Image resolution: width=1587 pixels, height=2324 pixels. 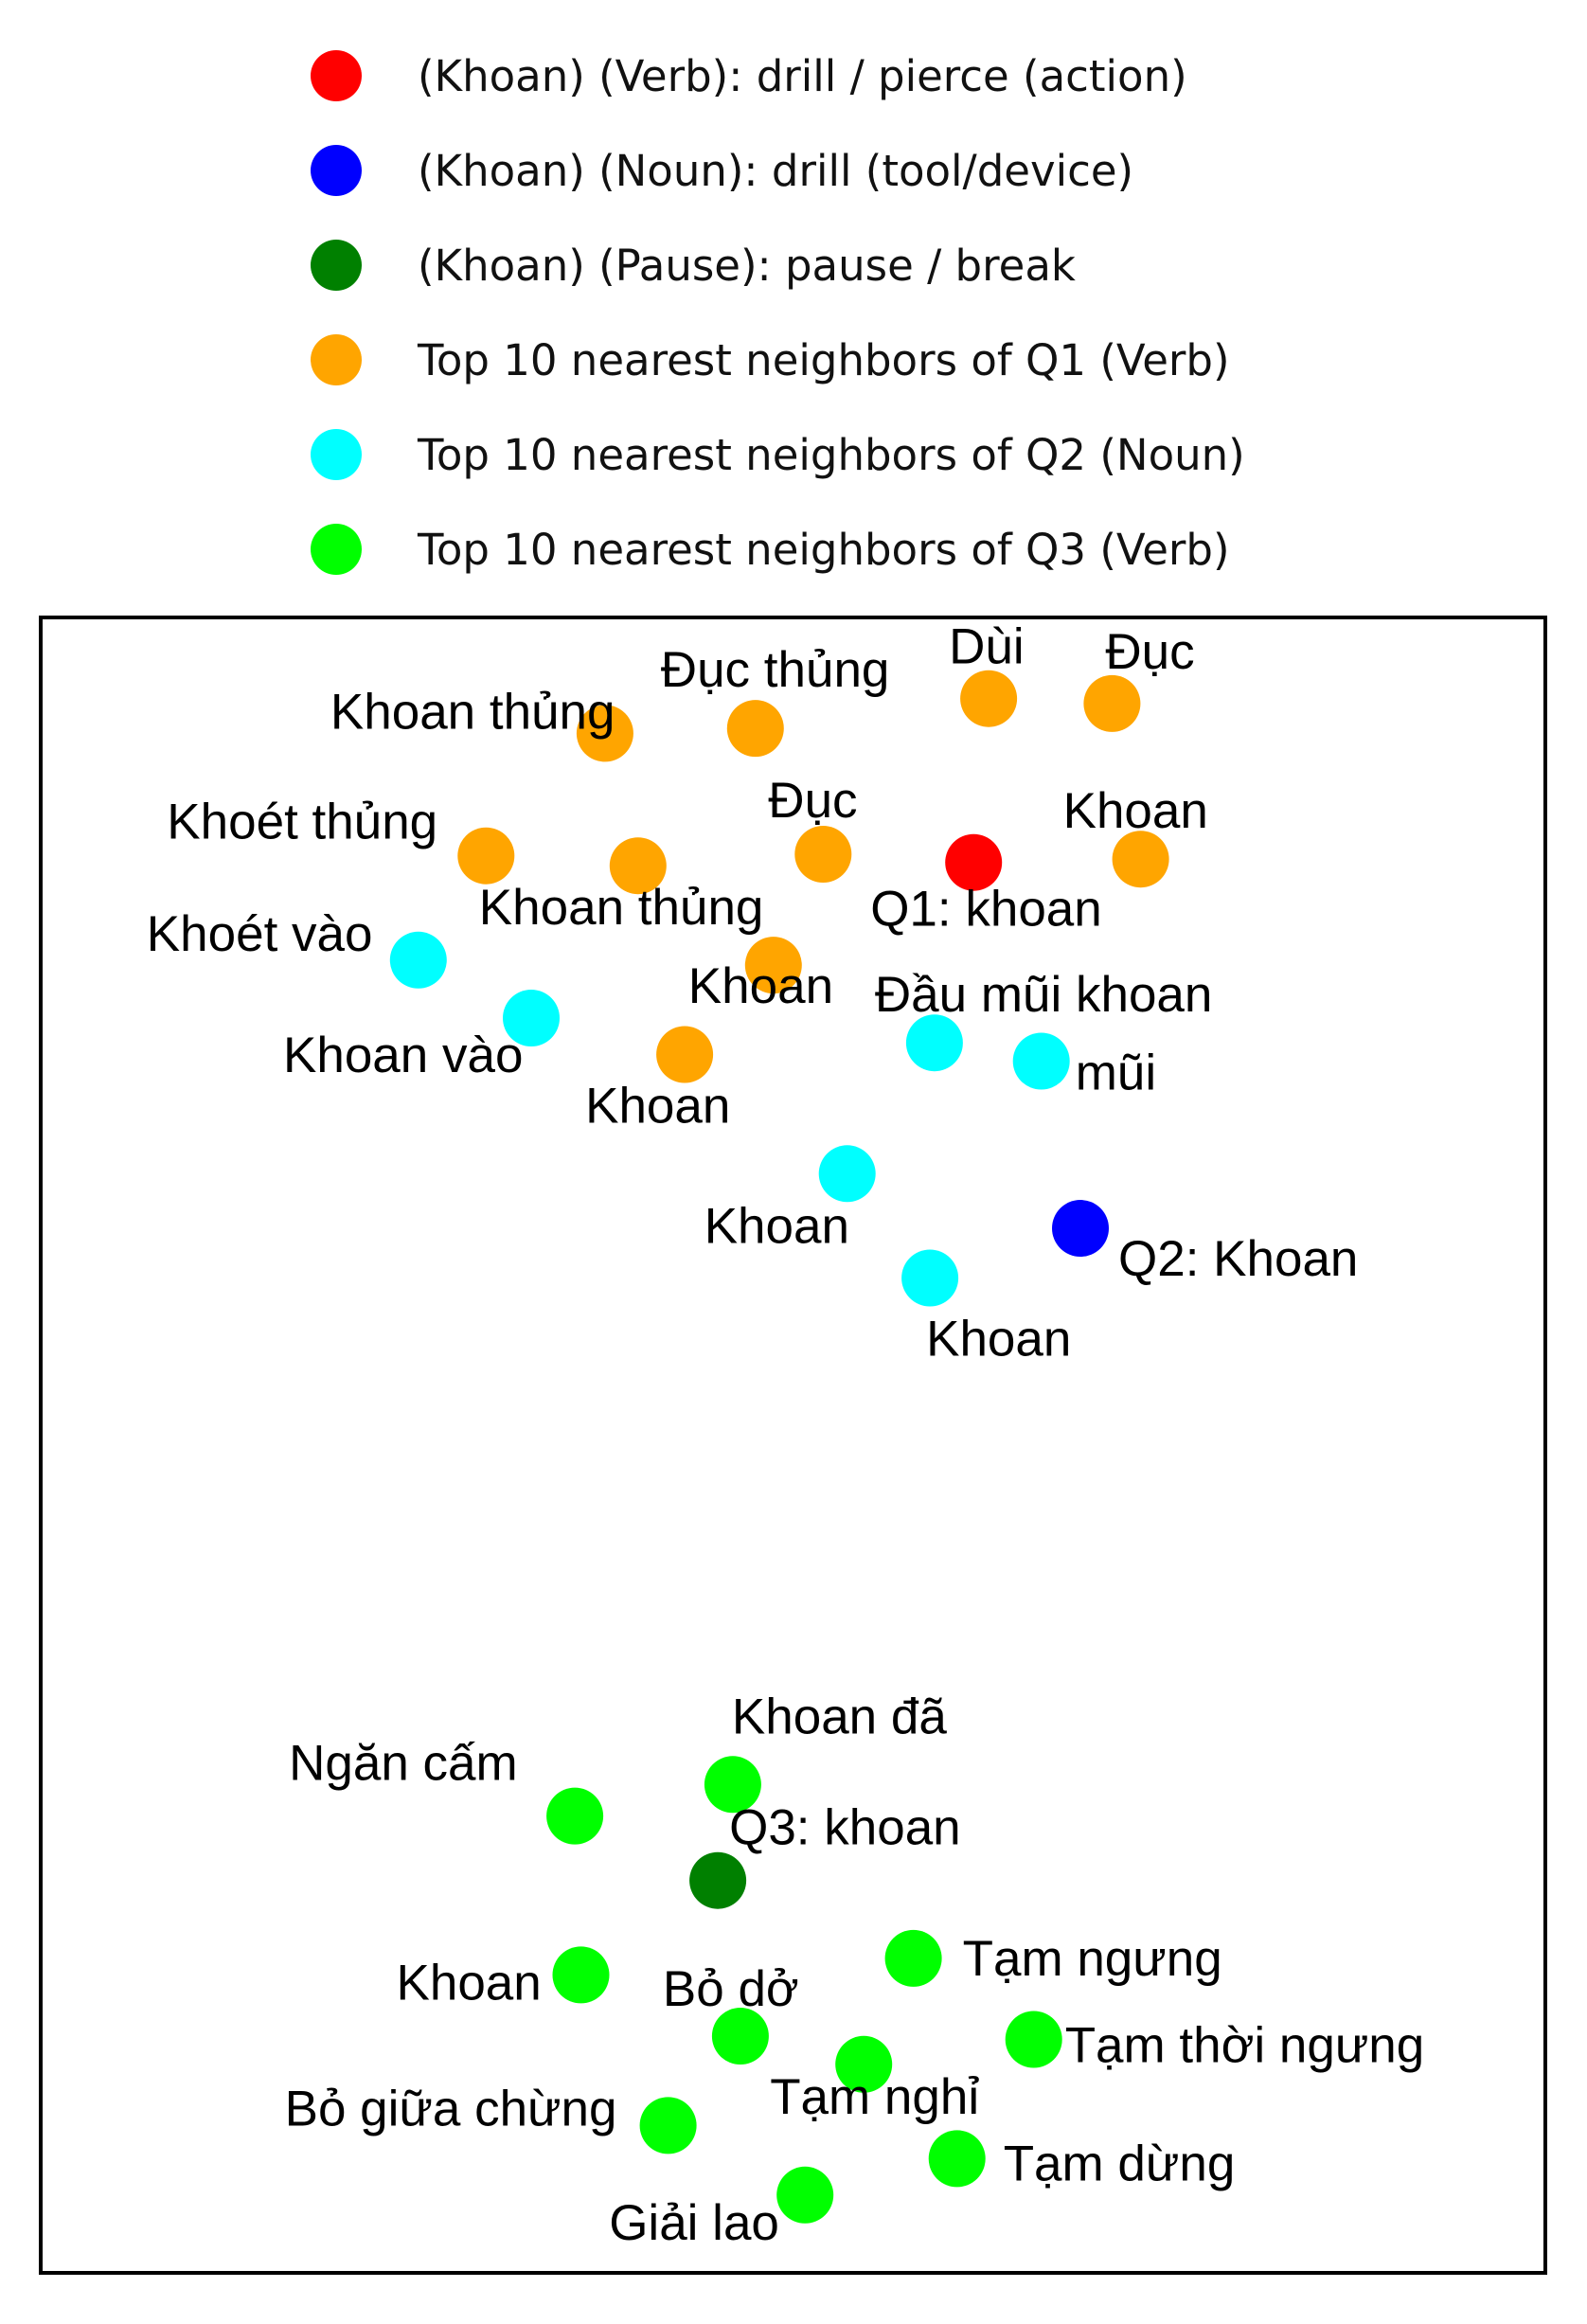 What do you see at coordinates (775, 171) in the screenshot?
I see `legend-entry-label: (Khoan) (Noun): drill (tool/device)` at bounding box center [775, 171].